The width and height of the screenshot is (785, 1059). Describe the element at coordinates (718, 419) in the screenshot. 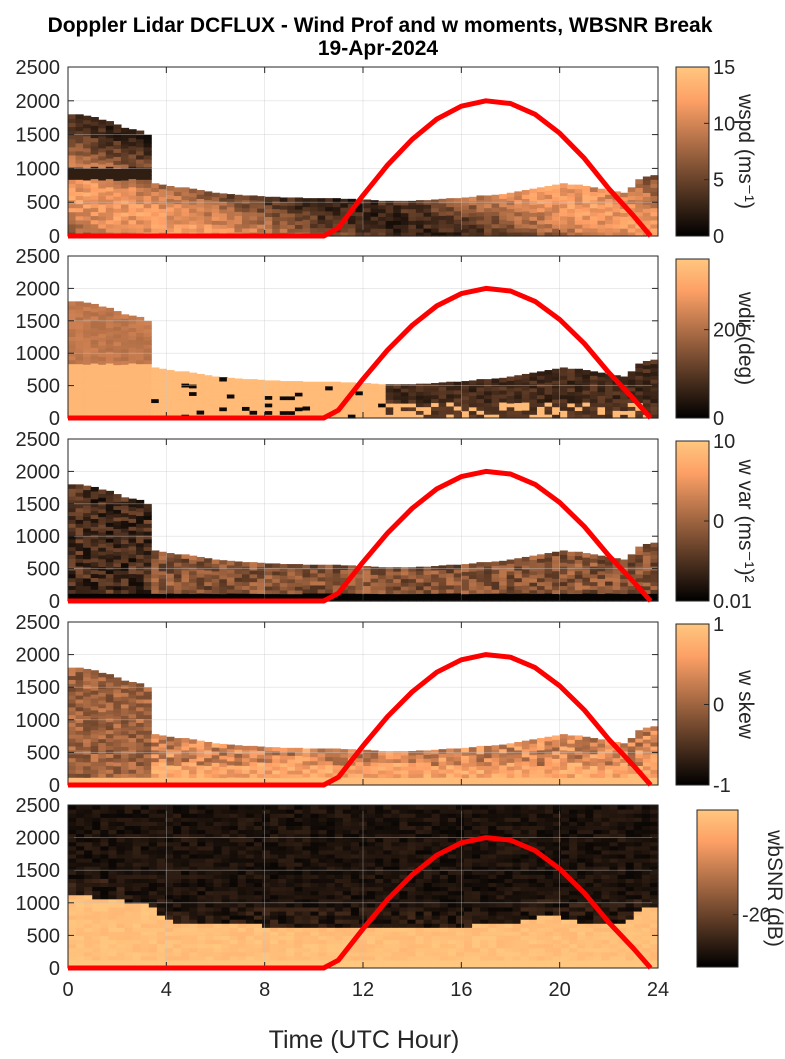

I see `colorbar-tick-label: 0` at that location.